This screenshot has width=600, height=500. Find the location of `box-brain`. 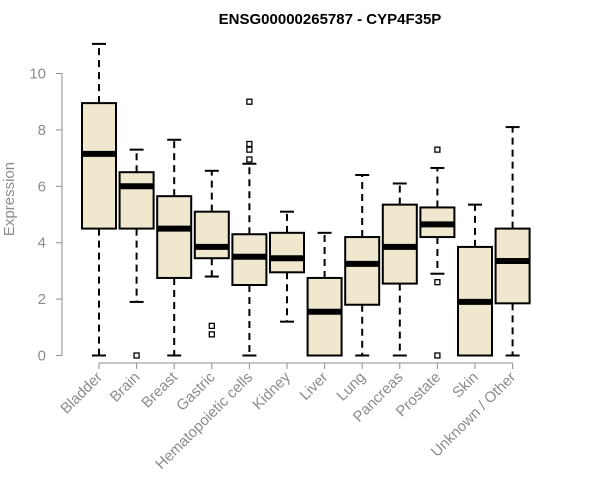

box-brain is located at coordinates (136, 253).